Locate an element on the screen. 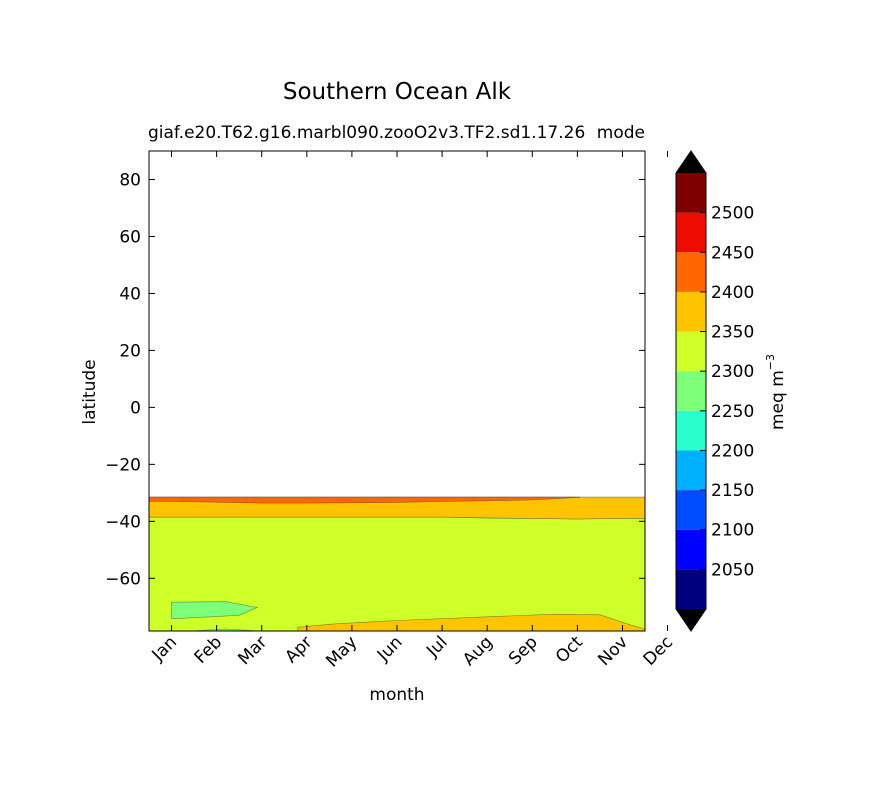 This screenshot has width=870, height=787. colorbar-tick-label: 2450 is located at coordinates (732, 253).